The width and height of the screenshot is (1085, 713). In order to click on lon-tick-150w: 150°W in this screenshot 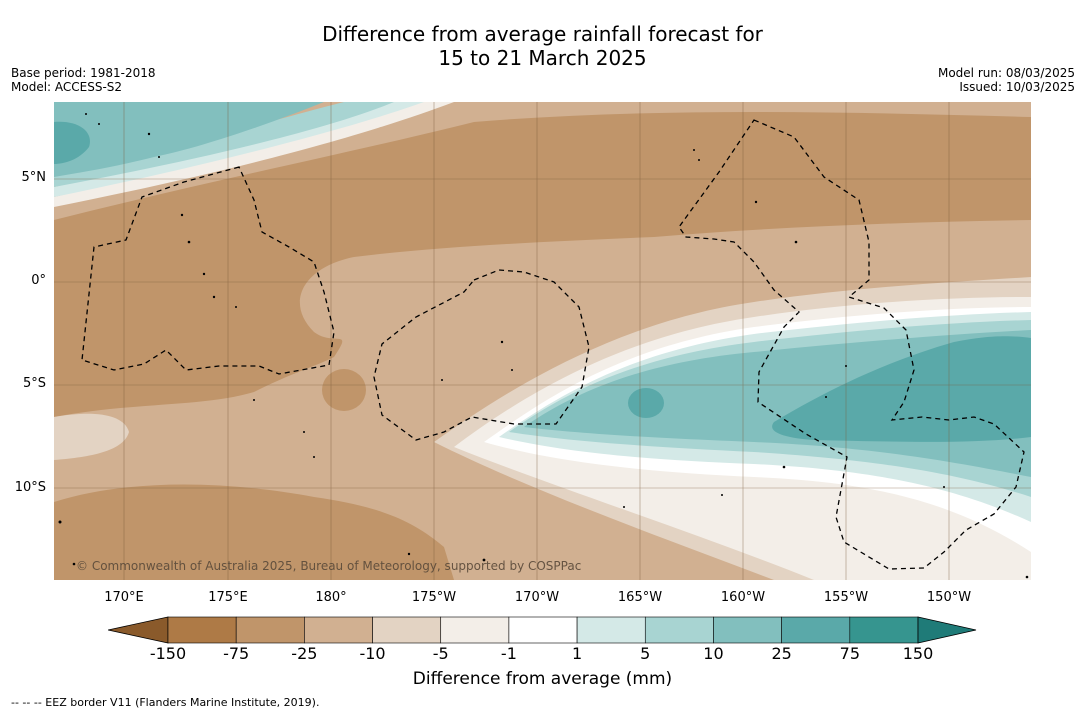, I will do `click(949, 597)`.